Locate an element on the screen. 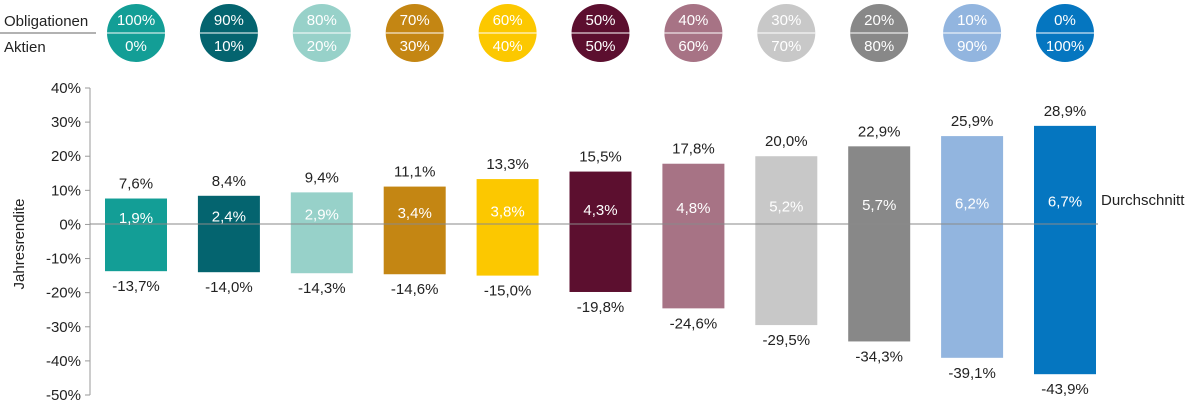  average-value-label: 2,4% is located at coordinates (229, 216).